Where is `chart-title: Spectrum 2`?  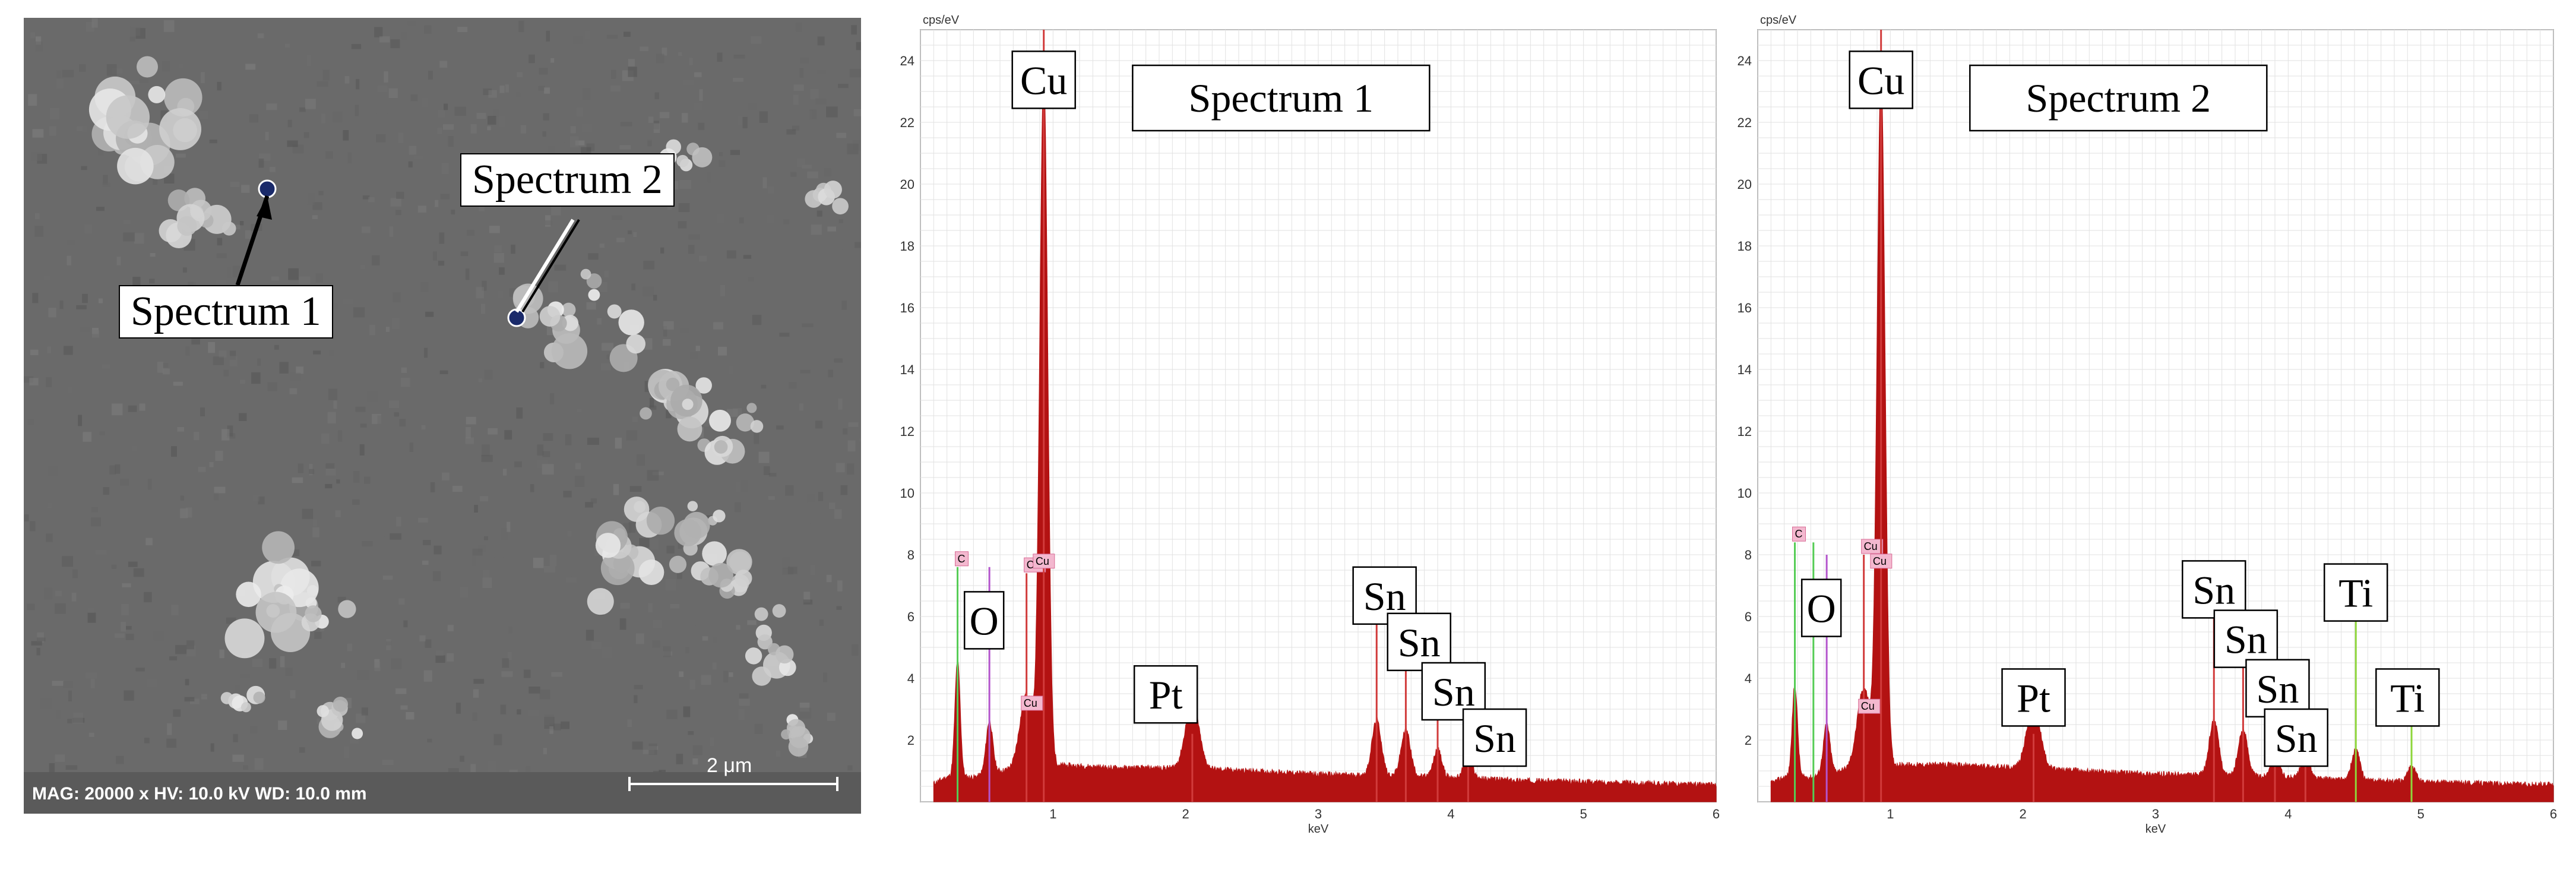 chart-title: Spectrum 2 is located at coordinates (2118, 98).